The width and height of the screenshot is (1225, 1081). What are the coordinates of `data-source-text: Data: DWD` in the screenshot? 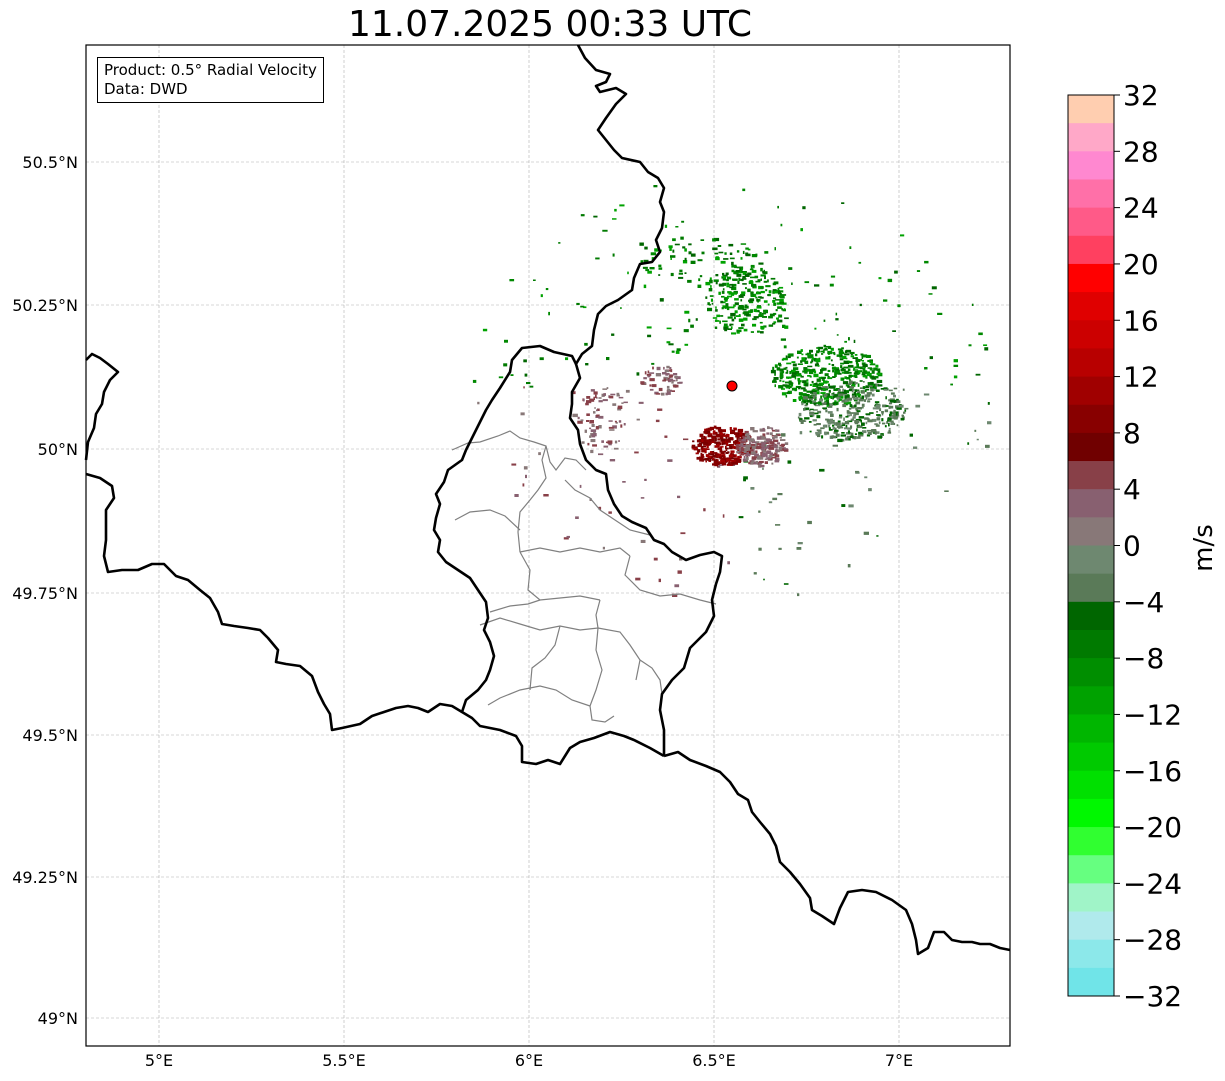 It's located at (146, 89).